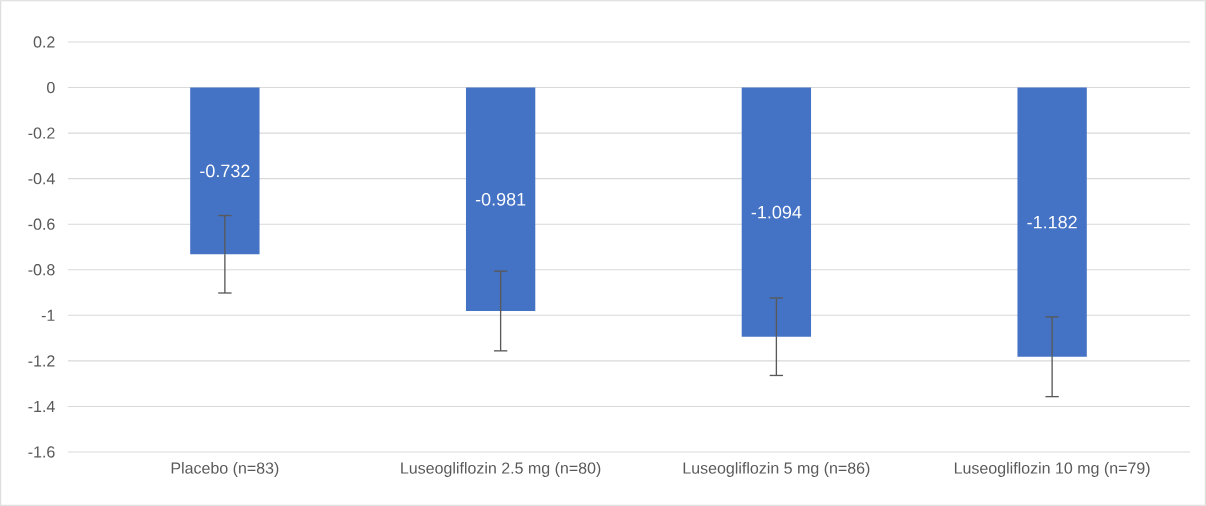 The width and height of the screenshot is (1206, 506). What do you see at coordinates (776, 212) in the screenshot?
I see `data-label: -1.094` at bounding box center [776, 212].